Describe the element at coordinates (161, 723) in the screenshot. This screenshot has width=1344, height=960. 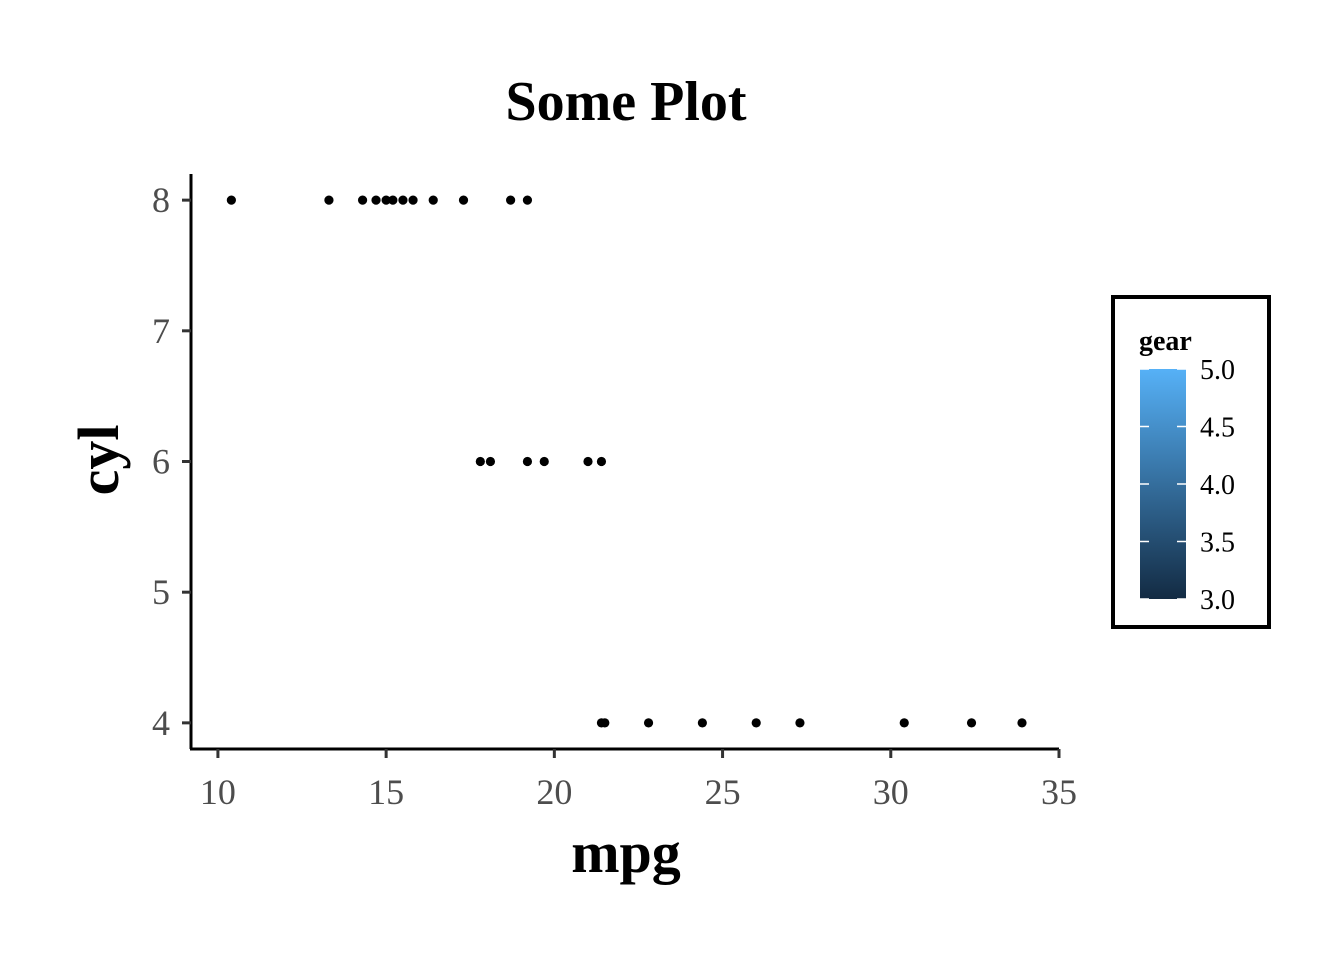
I see `y-tick-label: 4` at that location.